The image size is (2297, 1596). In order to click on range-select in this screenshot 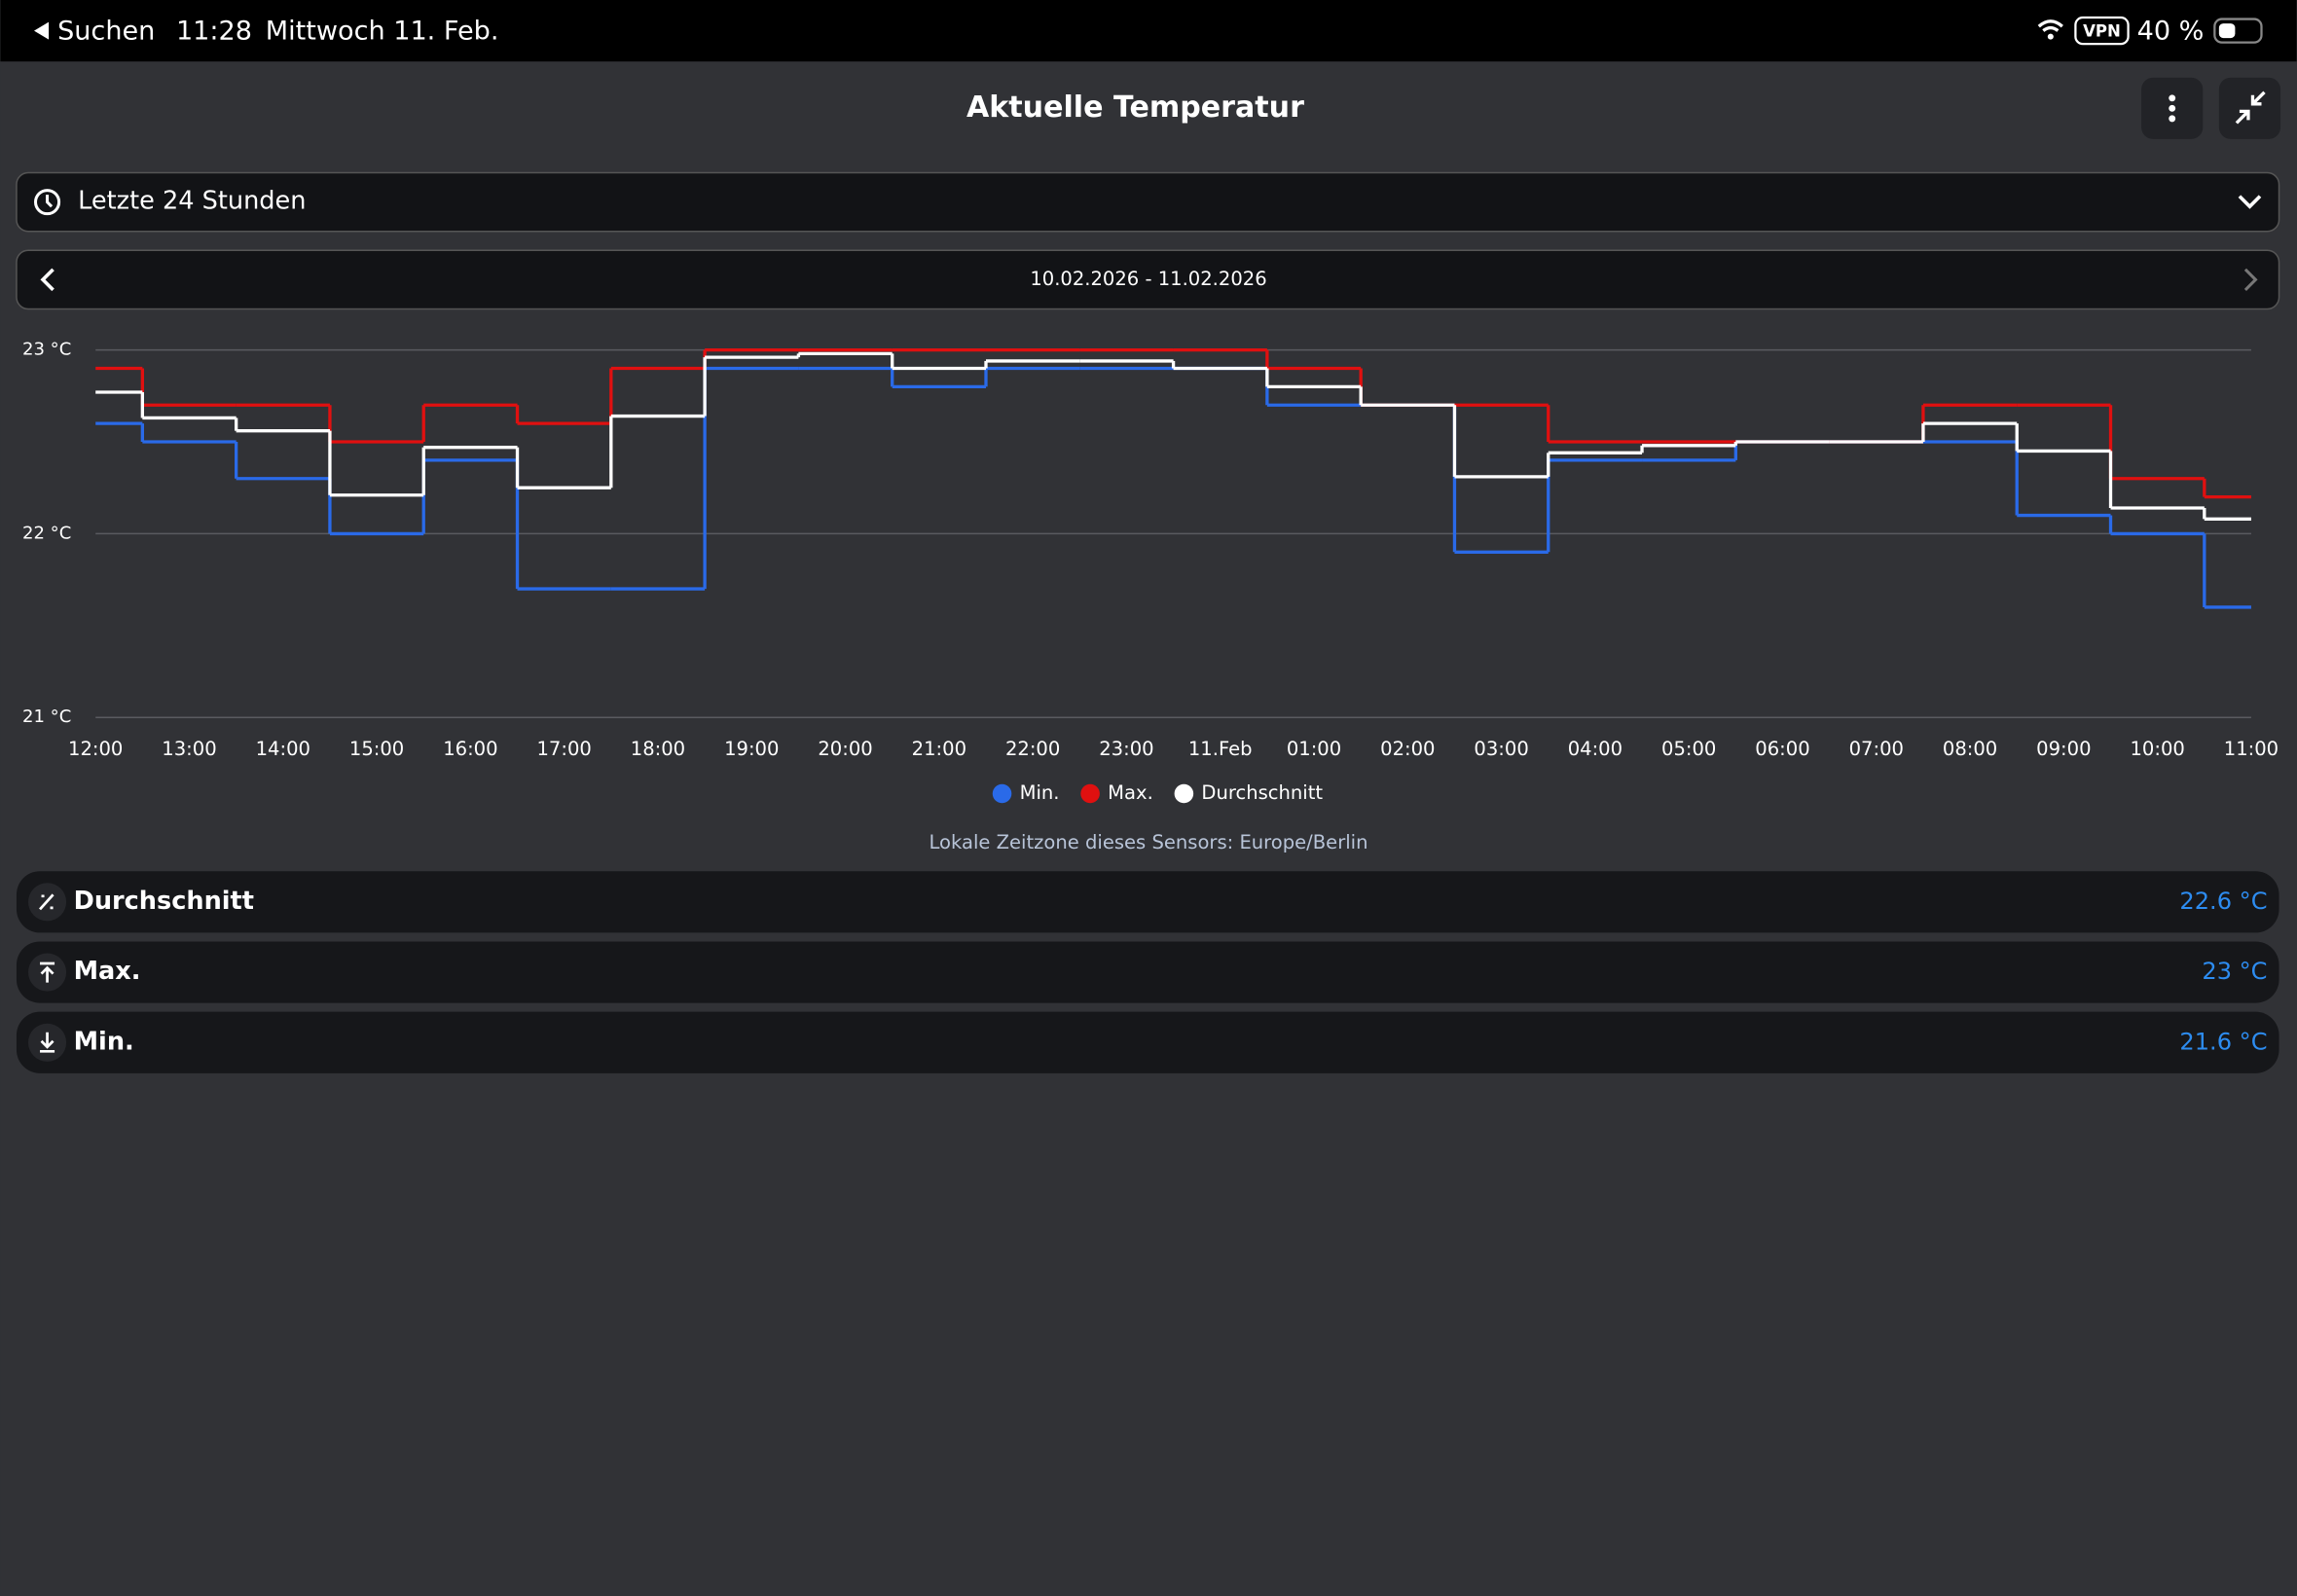, I will do `click(1148, 202)`.